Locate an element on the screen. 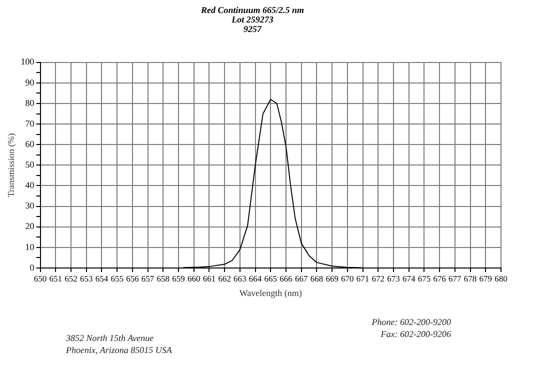  y-tick-label: 50 is located at coordinates (30, 165).